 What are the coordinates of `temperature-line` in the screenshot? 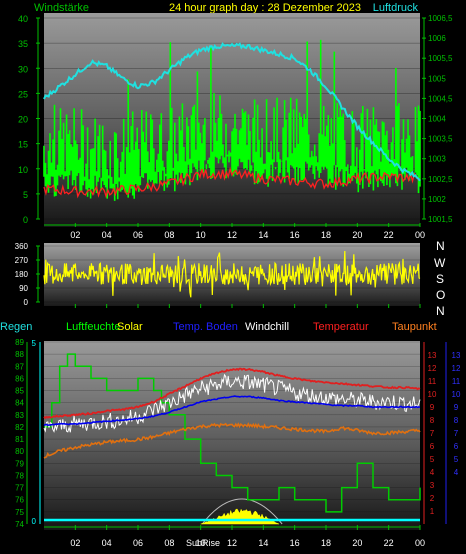 It's located at (232, 393).